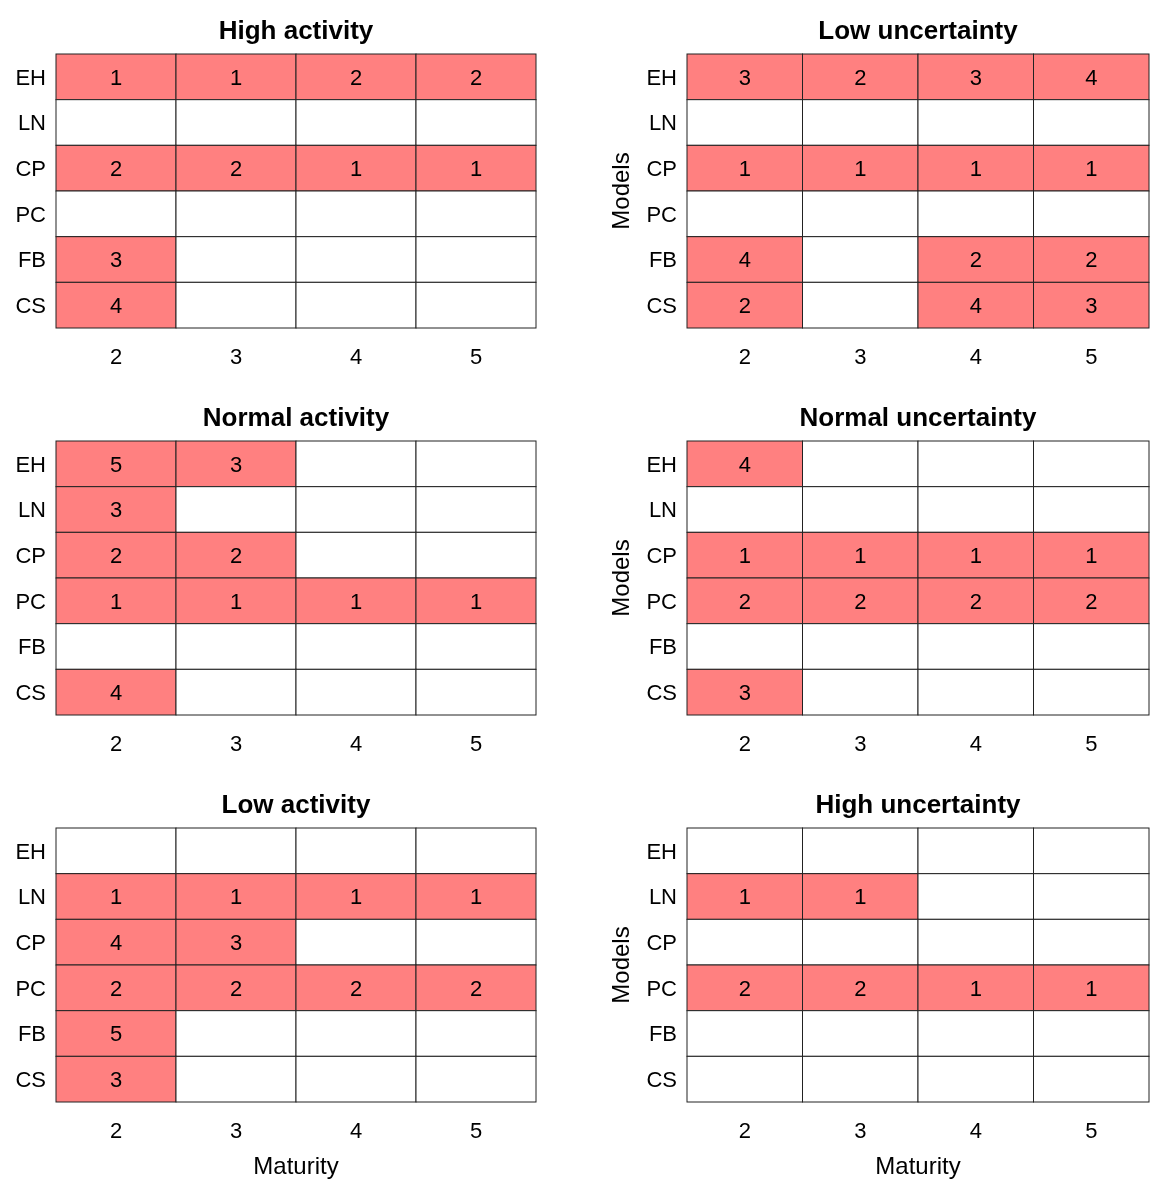 This screenshot has width=1157, height=1181. Describe the element at coordinates (918, 417) in the screenshot. I see `chart-title: Normal uncertainty` at that location.